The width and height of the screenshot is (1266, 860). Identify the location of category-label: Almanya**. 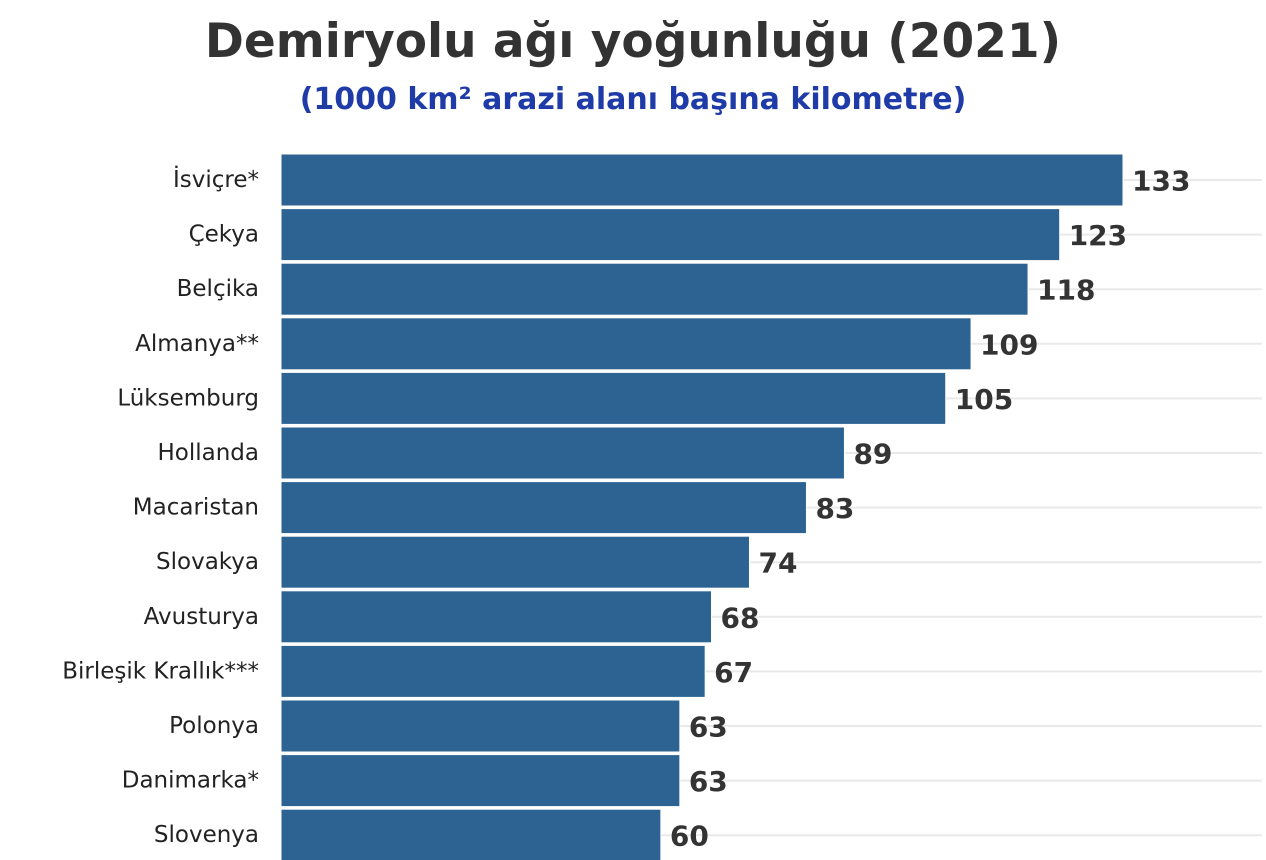
(197, 344).